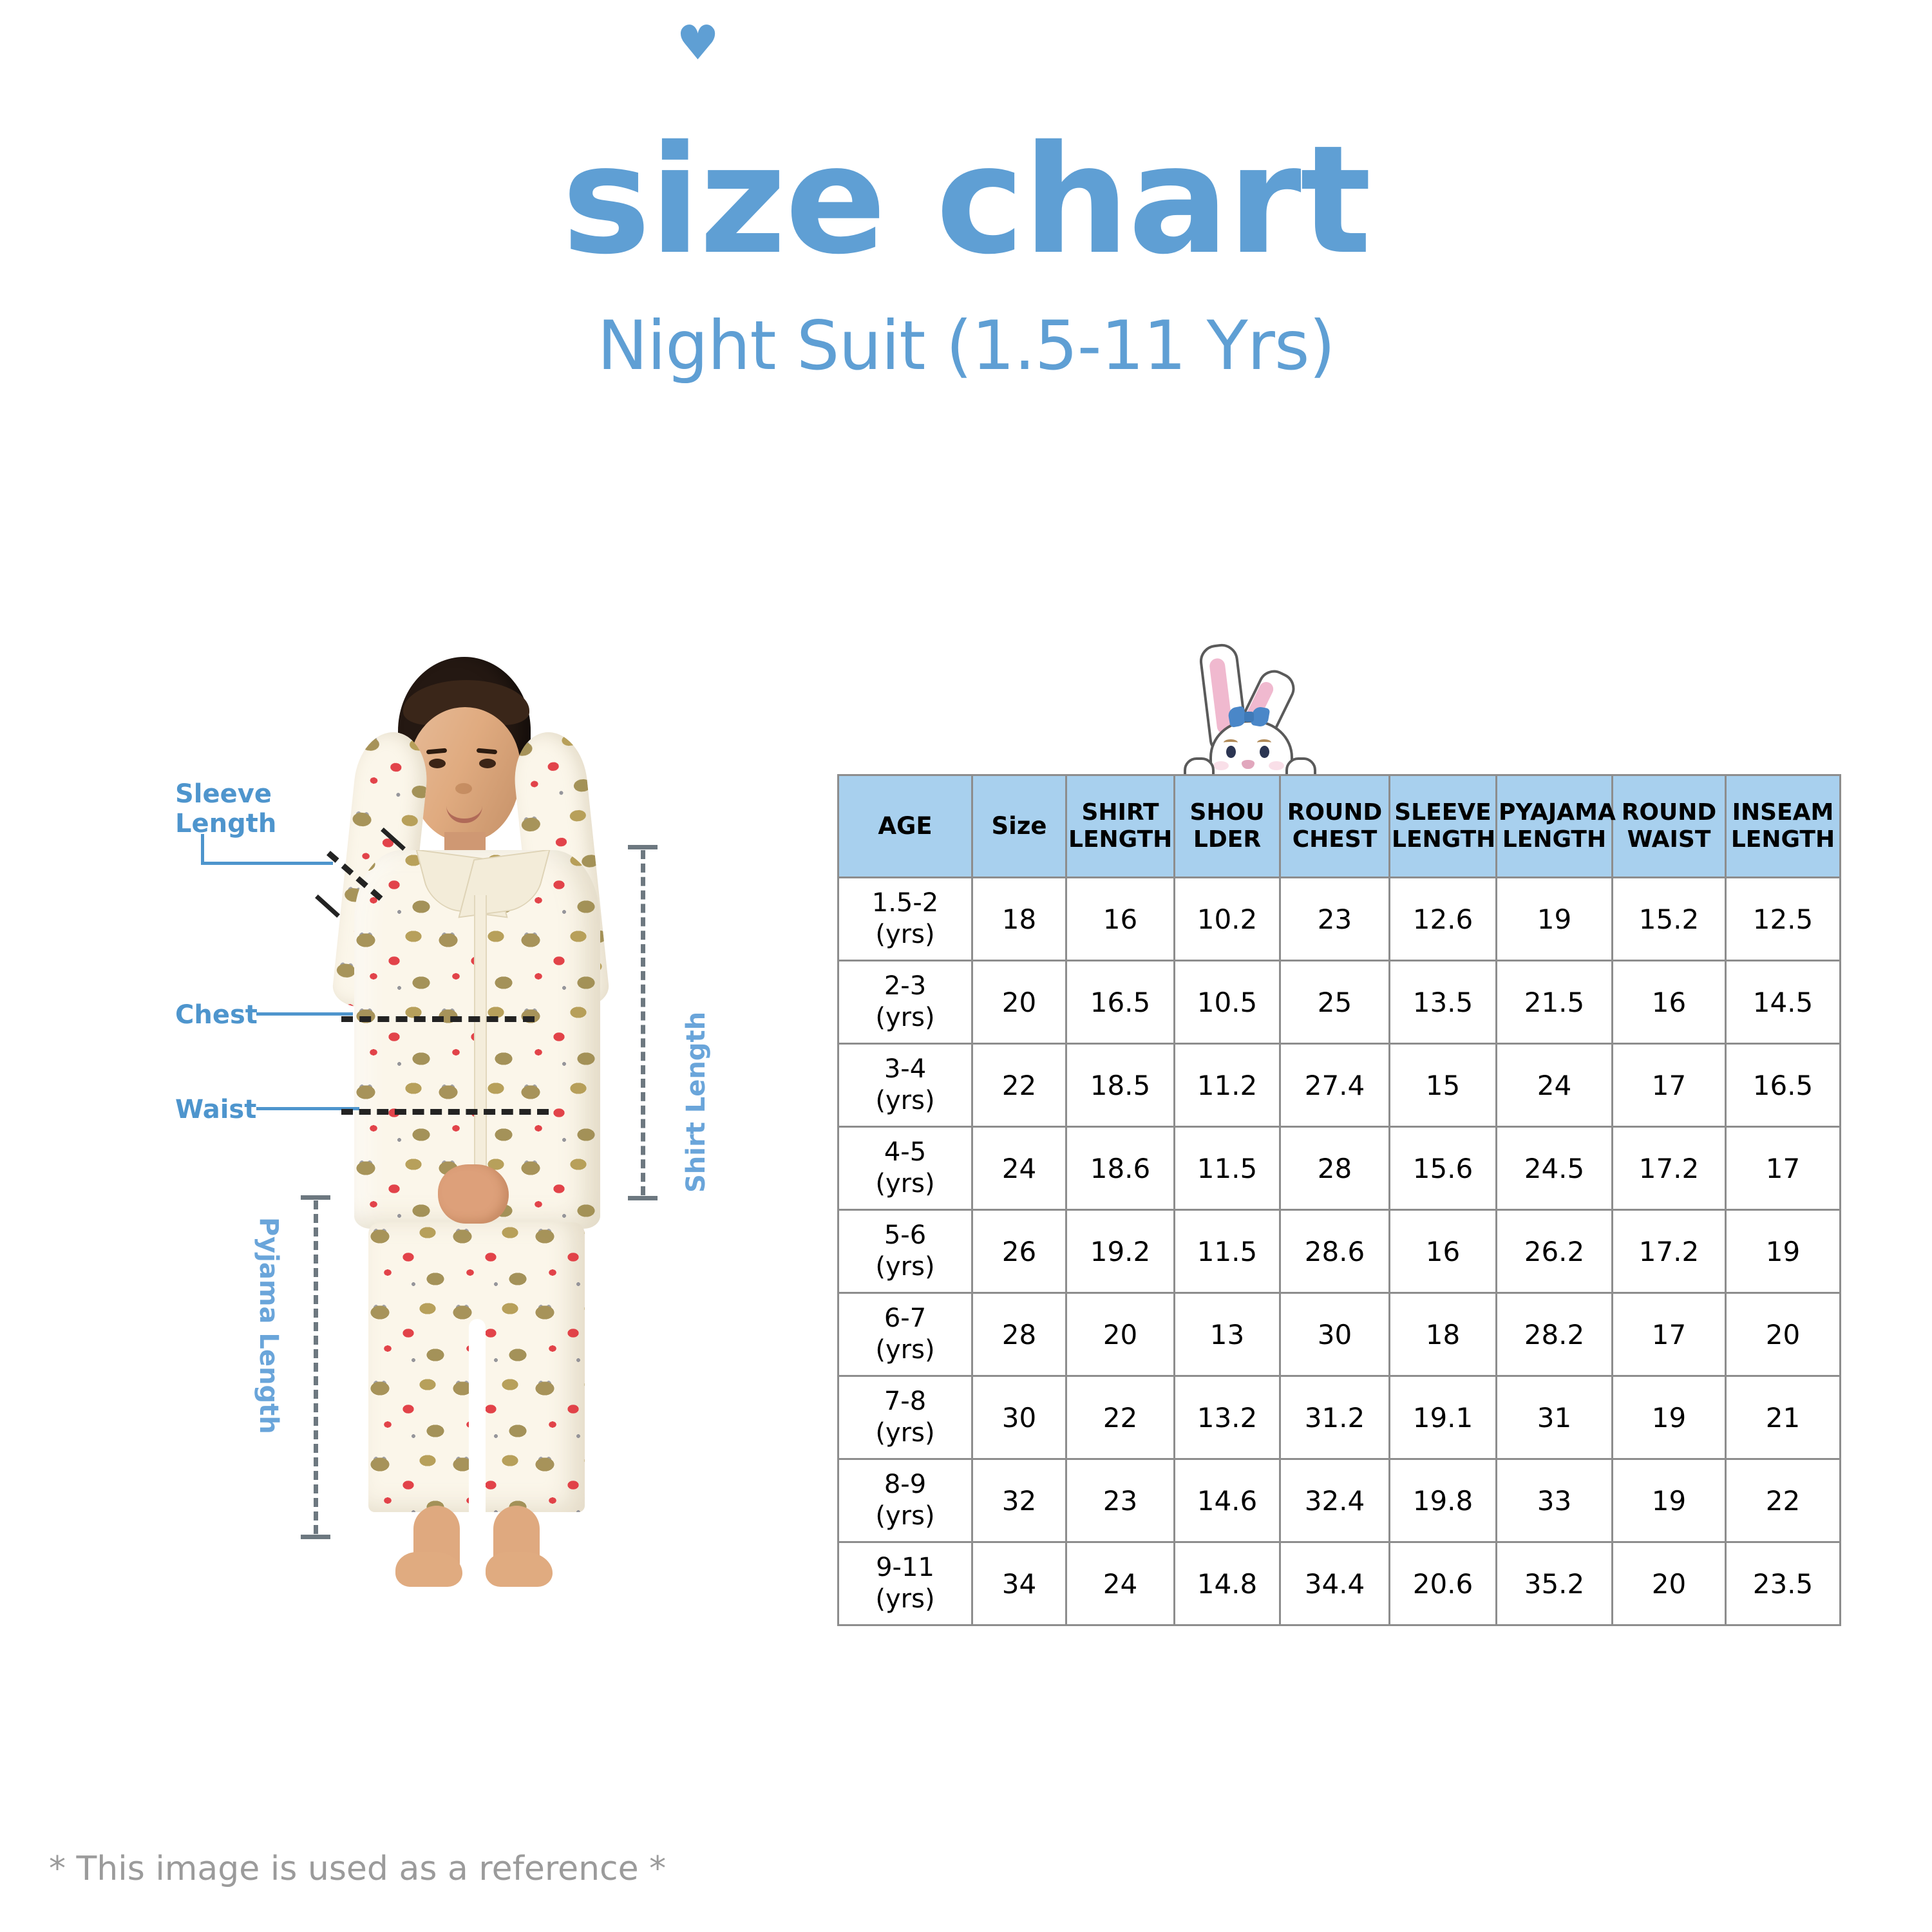  I want to click on foot-left, so click(429, 1570).